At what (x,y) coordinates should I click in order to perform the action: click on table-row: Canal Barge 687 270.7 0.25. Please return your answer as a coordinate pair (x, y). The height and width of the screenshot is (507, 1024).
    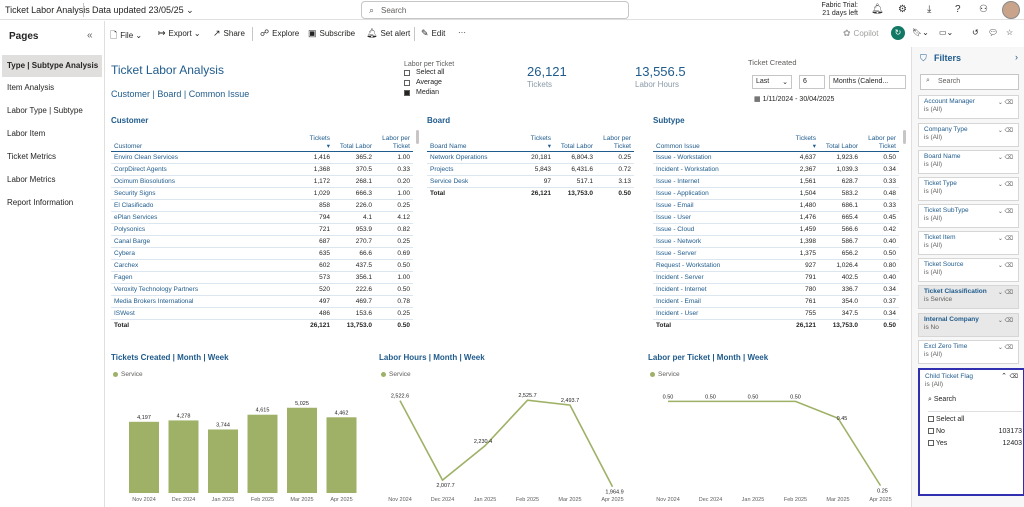
    Looking at the image, I should click on (262, 241).